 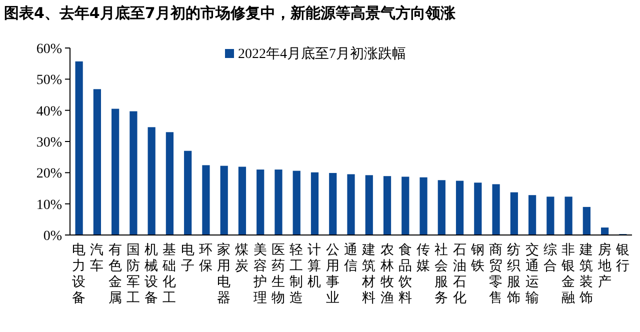 I want to click on y-tick-label: 30%, so click(x=49, y=143).